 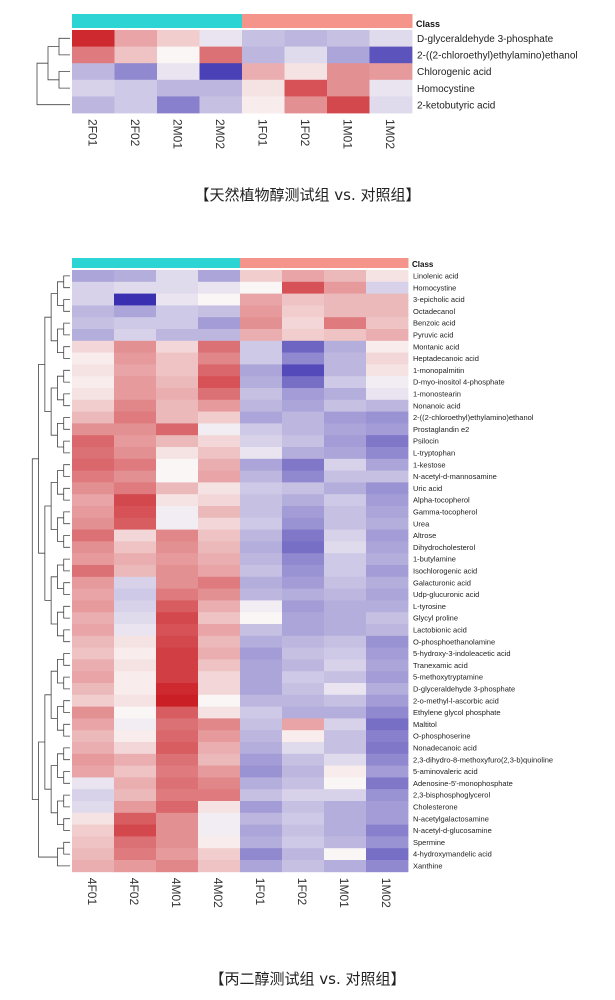 What do you see at coordinates (440, 665) in the screenshot?
I see `row-label: Tranexamic acid` at bounding box center [440, 665].